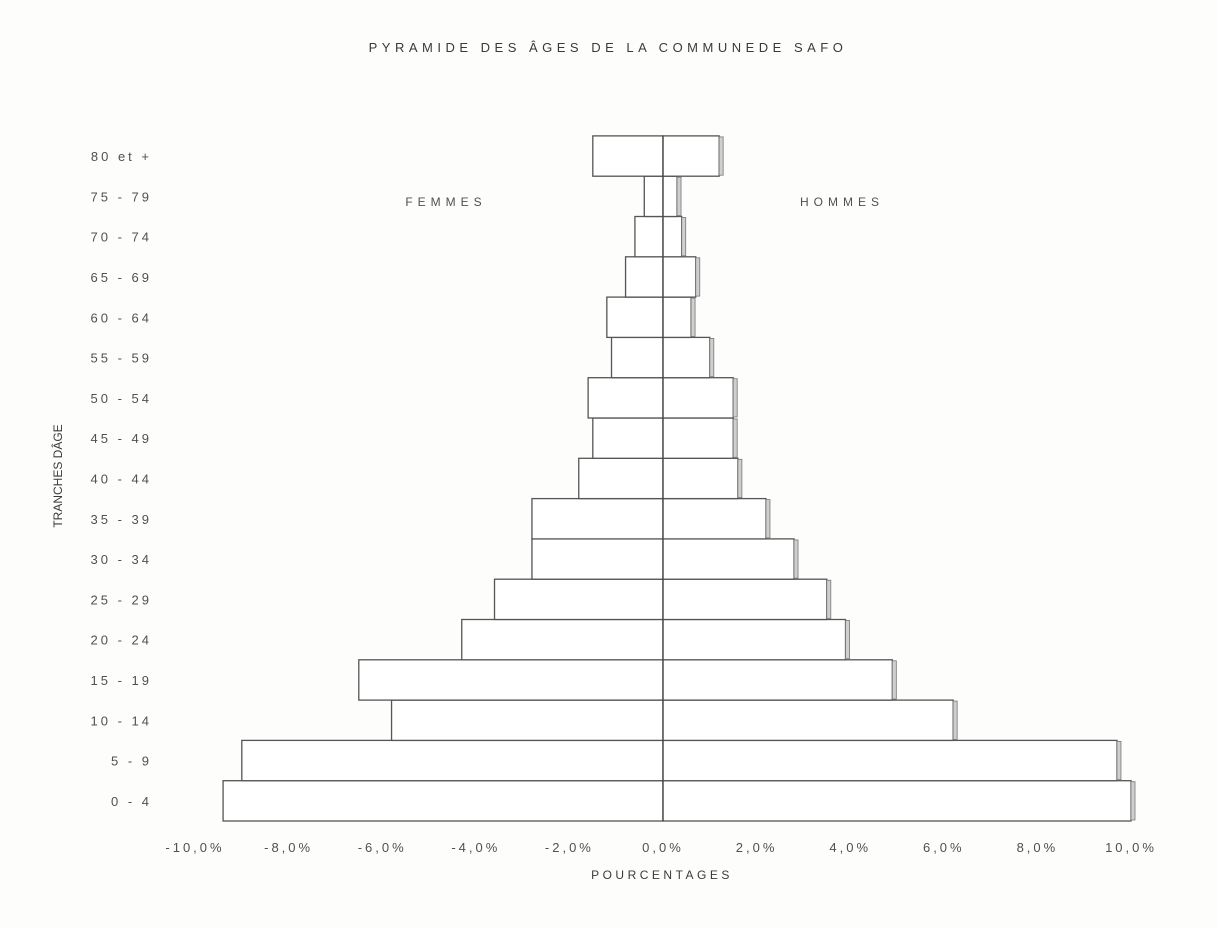  Describe the element at coordinates (121, 599) in the screenshot. I see `y-tick-label: 25 - 29` at that location.